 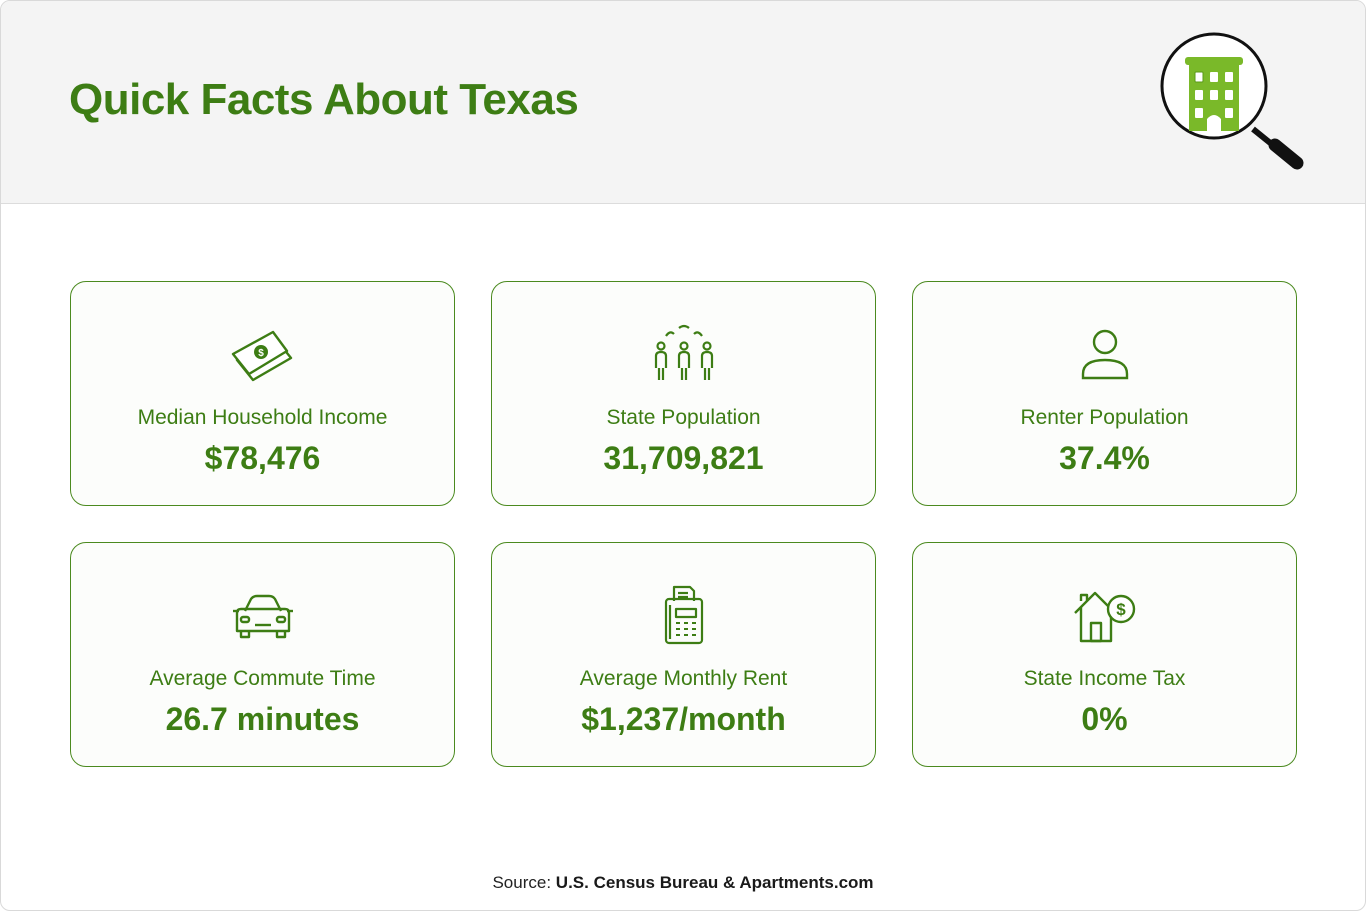 What do you see at coordinates (683, 393) in the screenshot?
I see `fact-card-state-population: State Population 31,709,821` at bounding box center [683, 393].